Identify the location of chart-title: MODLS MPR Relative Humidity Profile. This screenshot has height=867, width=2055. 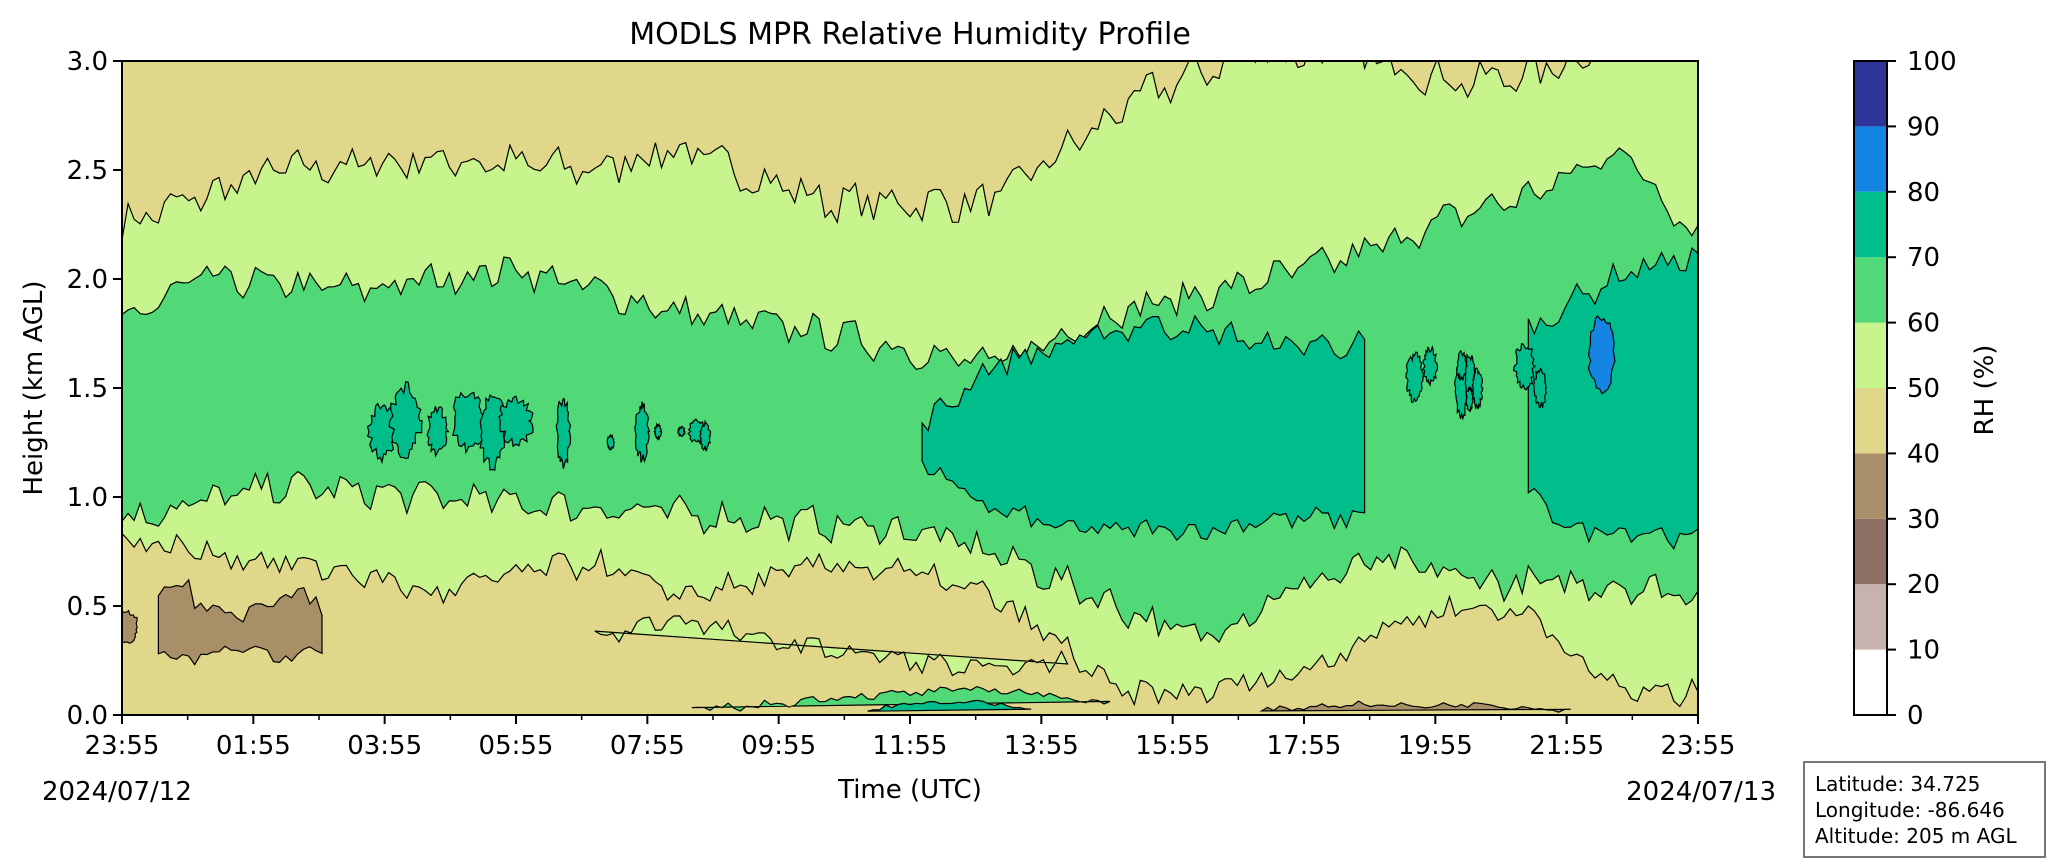
(910, 34).